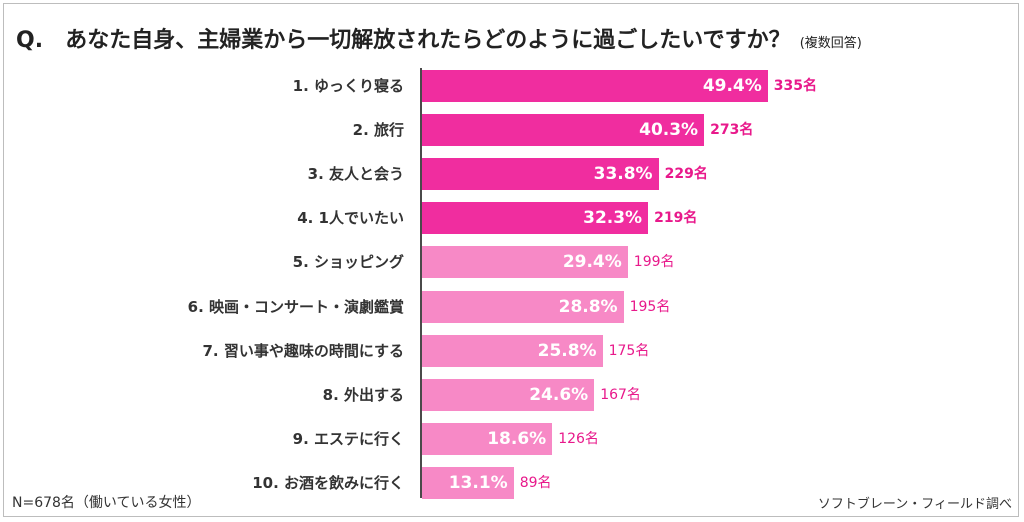 The height and width of the screenshot is (522, 1024). I want to click on percent-label: 49.4%, so click(732, 86).